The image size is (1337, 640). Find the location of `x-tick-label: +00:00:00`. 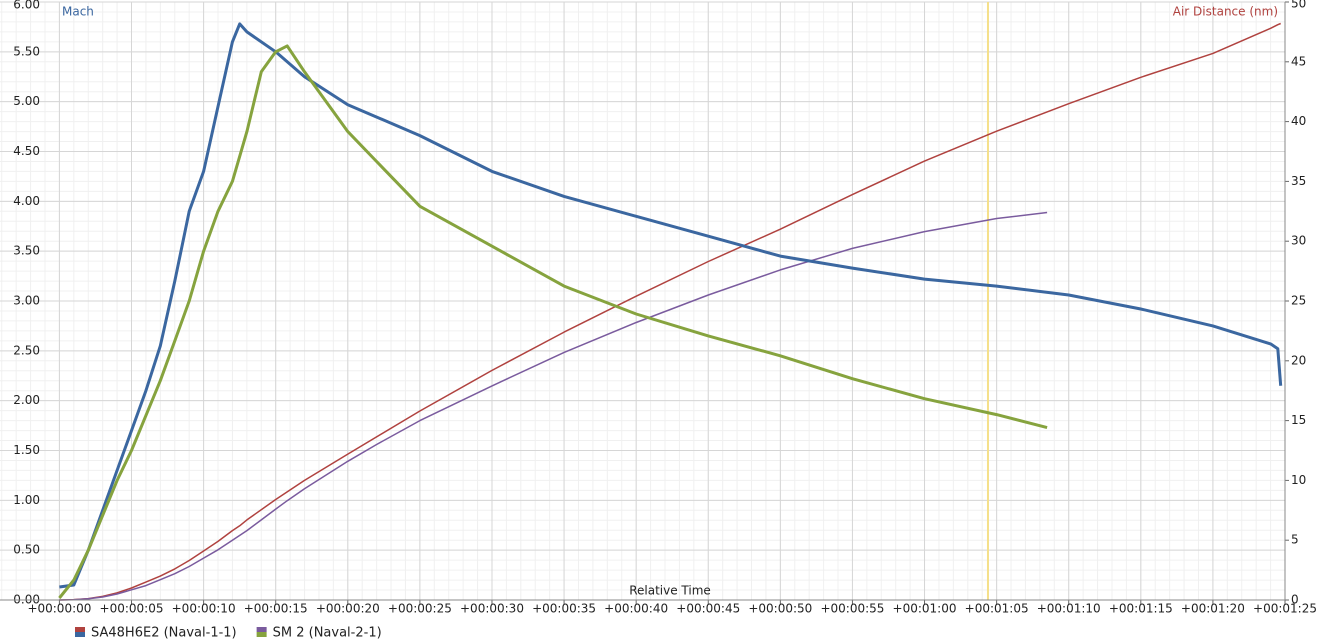

x-tick-label: +00:00:00 is located at coordinates (59, 609).